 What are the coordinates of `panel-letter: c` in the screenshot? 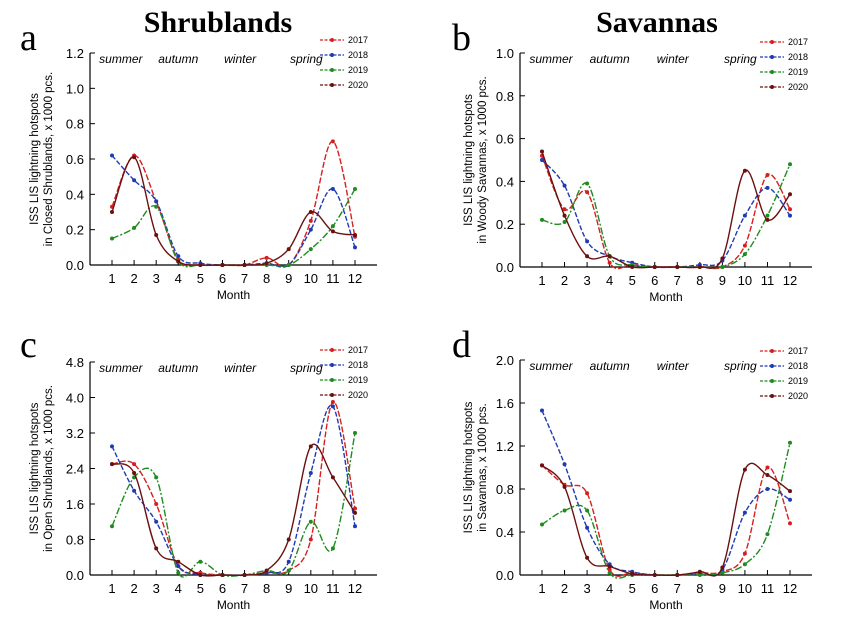 It's located at (28, 345).